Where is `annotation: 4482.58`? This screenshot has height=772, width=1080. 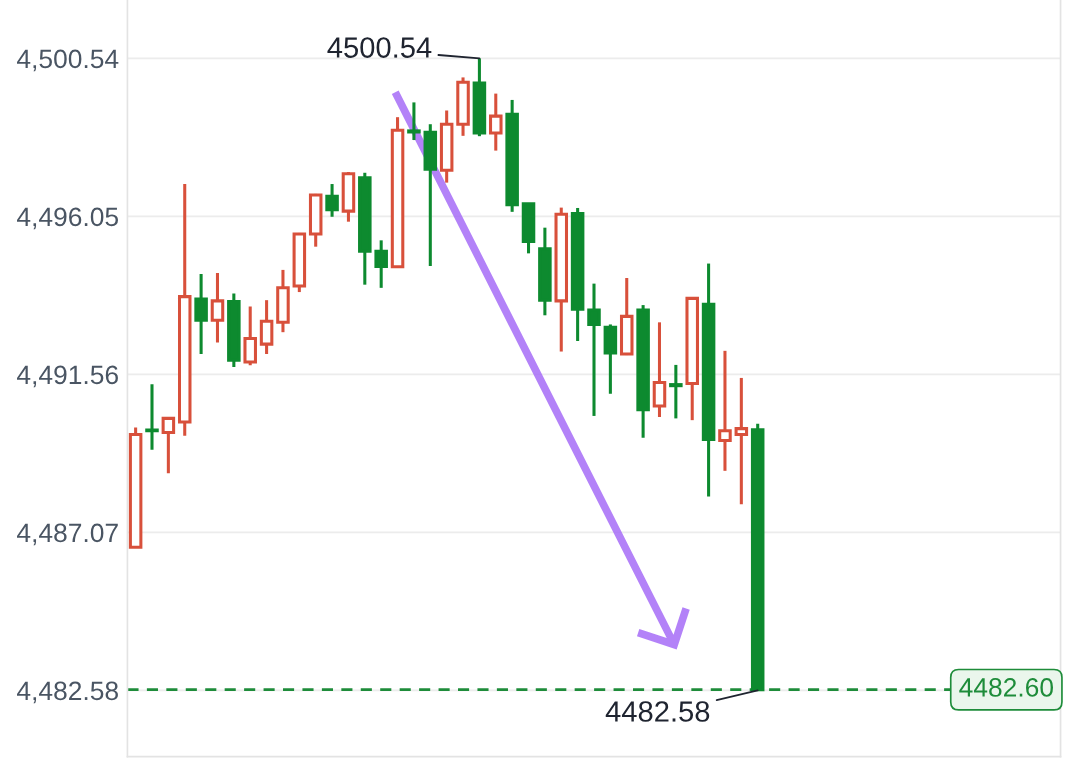
annotation: 4482.58 is located at coordinates (657, 711).